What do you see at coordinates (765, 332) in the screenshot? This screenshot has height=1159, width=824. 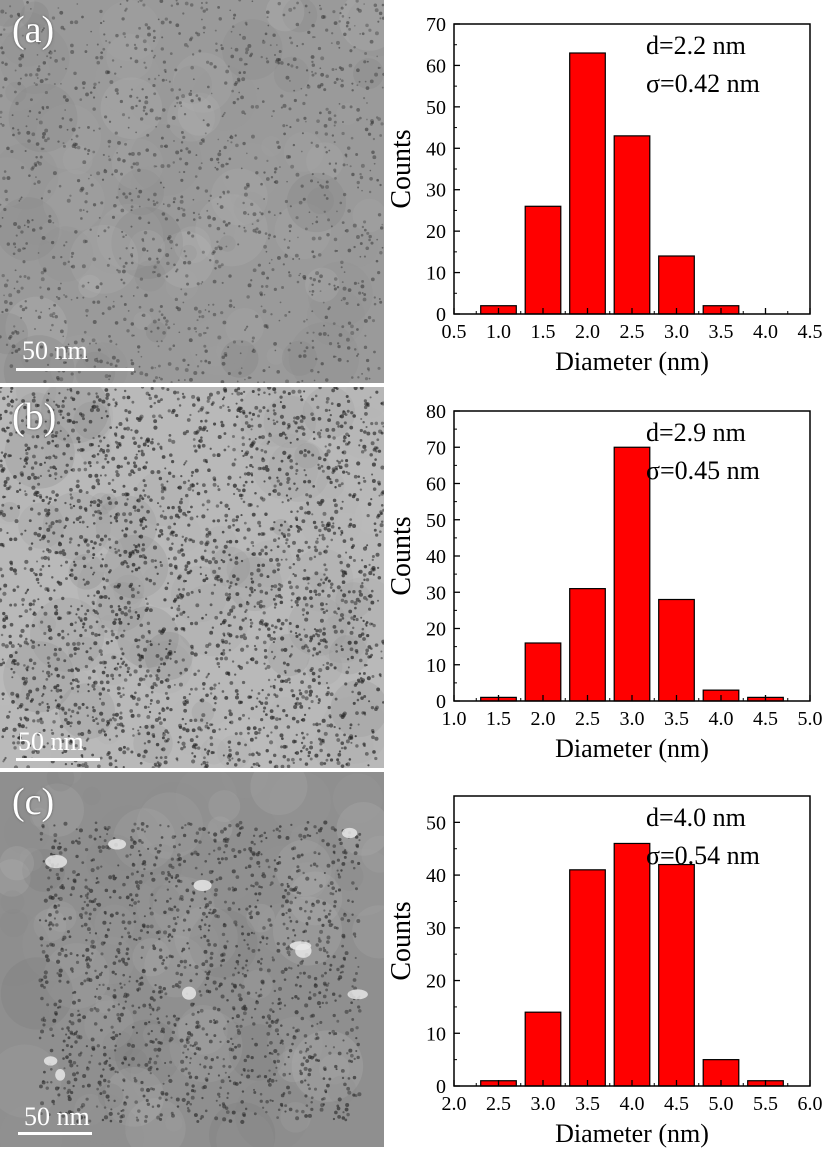 I see `x-tick-label: 4.0` at bounding box center [765, 332].